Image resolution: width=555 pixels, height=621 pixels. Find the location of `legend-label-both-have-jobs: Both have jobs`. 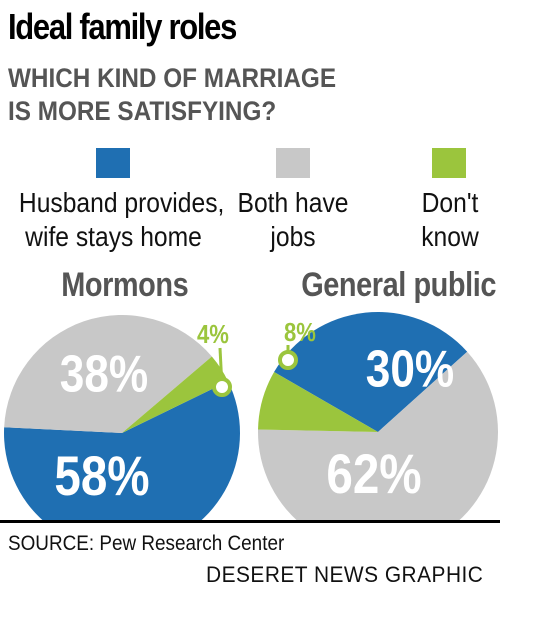

legend-label-both-have-jobs: Both have jobs is located at coordinates (292, 220).